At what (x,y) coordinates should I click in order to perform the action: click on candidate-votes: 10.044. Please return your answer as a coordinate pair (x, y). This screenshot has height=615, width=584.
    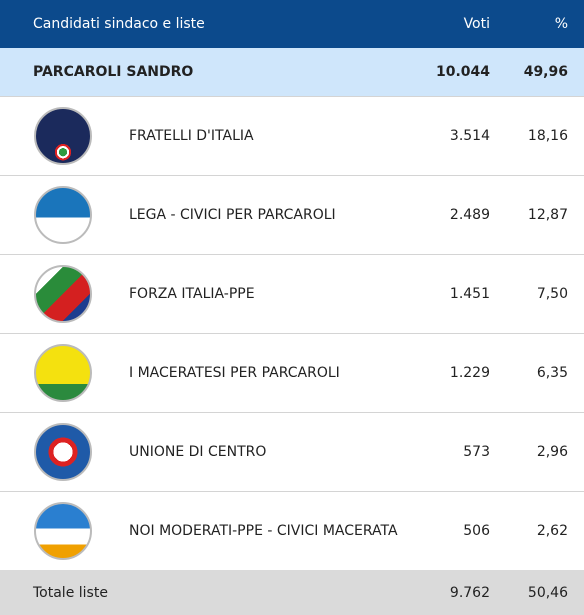
    Looking at the image, I should click on (462, 72).